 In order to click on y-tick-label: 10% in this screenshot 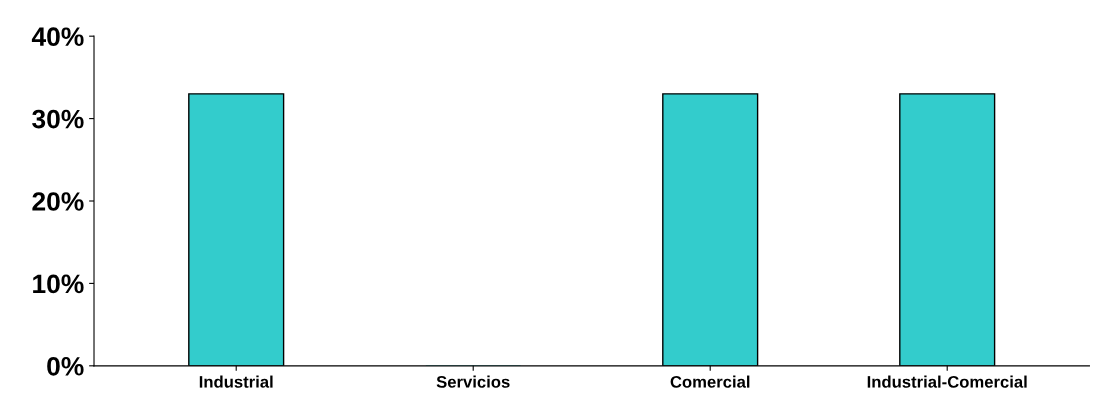, I will do `click(58, 284)`.